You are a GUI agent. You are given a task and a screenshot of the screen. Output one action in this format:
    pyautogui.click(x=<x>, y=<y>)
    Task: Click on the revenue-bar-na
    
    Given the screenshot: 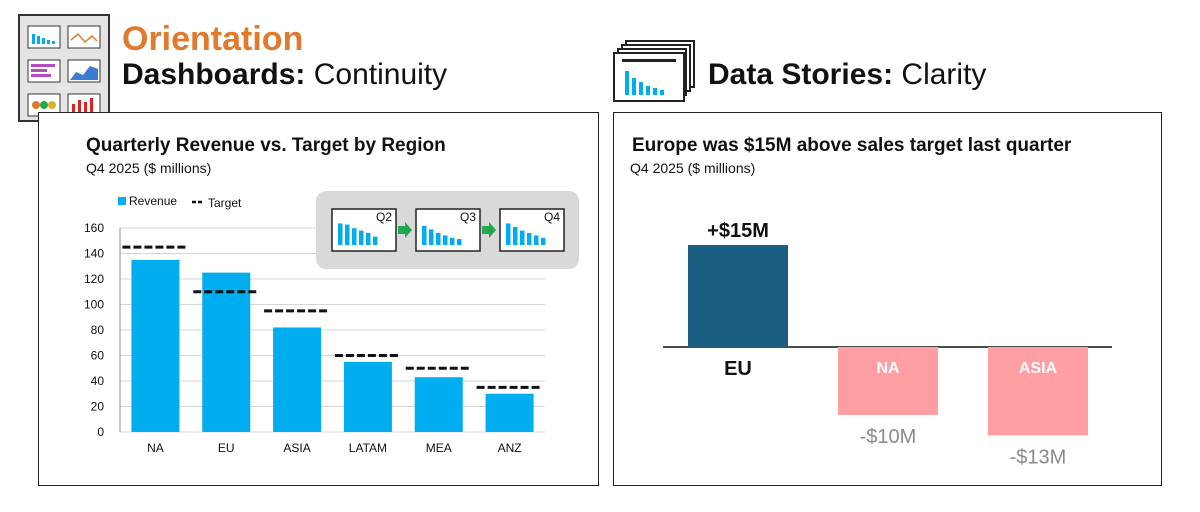 What is the action you would take?
    pyautogui.click(x=155, y=345)
    